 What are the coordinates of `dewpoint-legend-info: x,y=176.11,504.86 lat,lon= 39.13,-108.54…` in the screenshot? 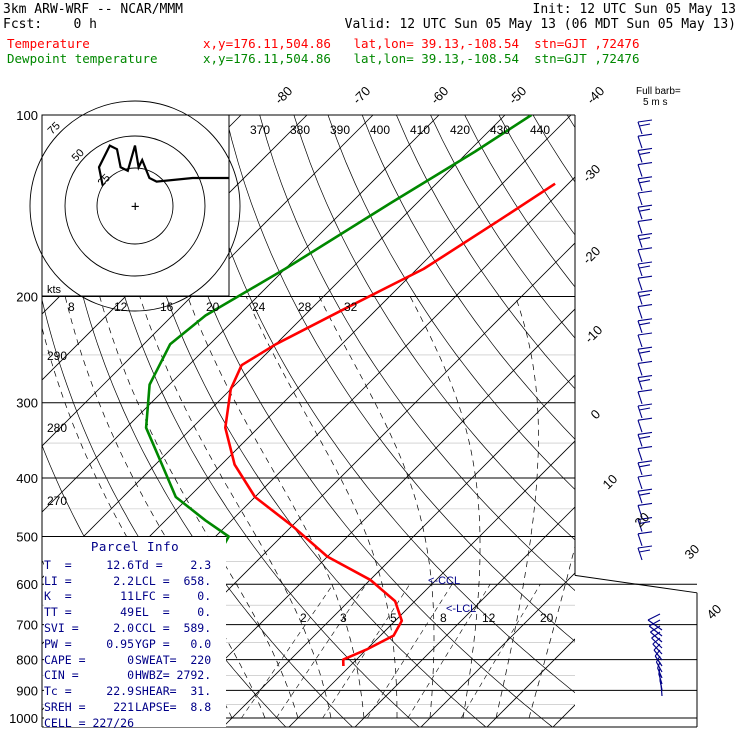 It's located at (421, 58).